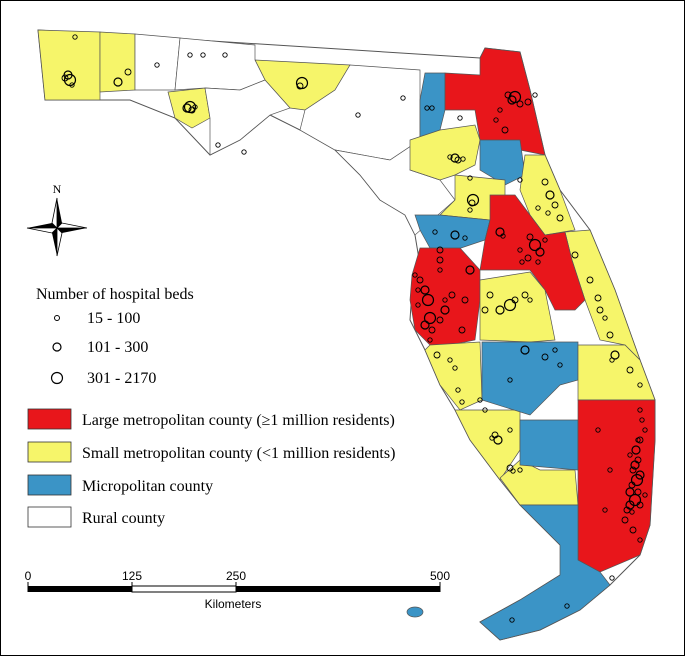  I want to click on scale-bar, so click(234, 587).